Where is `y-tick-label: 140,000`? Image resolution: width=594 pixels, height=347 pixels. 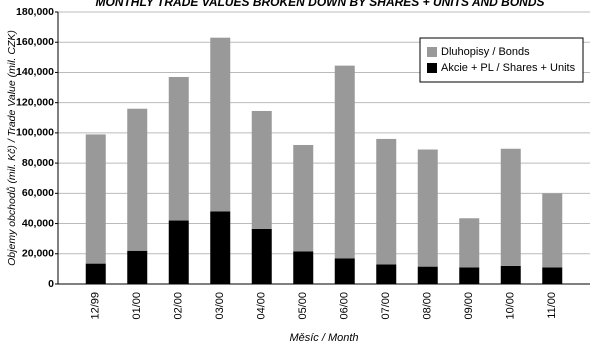
y-tick-label: 140,000 is located at coordinates (35, 72).